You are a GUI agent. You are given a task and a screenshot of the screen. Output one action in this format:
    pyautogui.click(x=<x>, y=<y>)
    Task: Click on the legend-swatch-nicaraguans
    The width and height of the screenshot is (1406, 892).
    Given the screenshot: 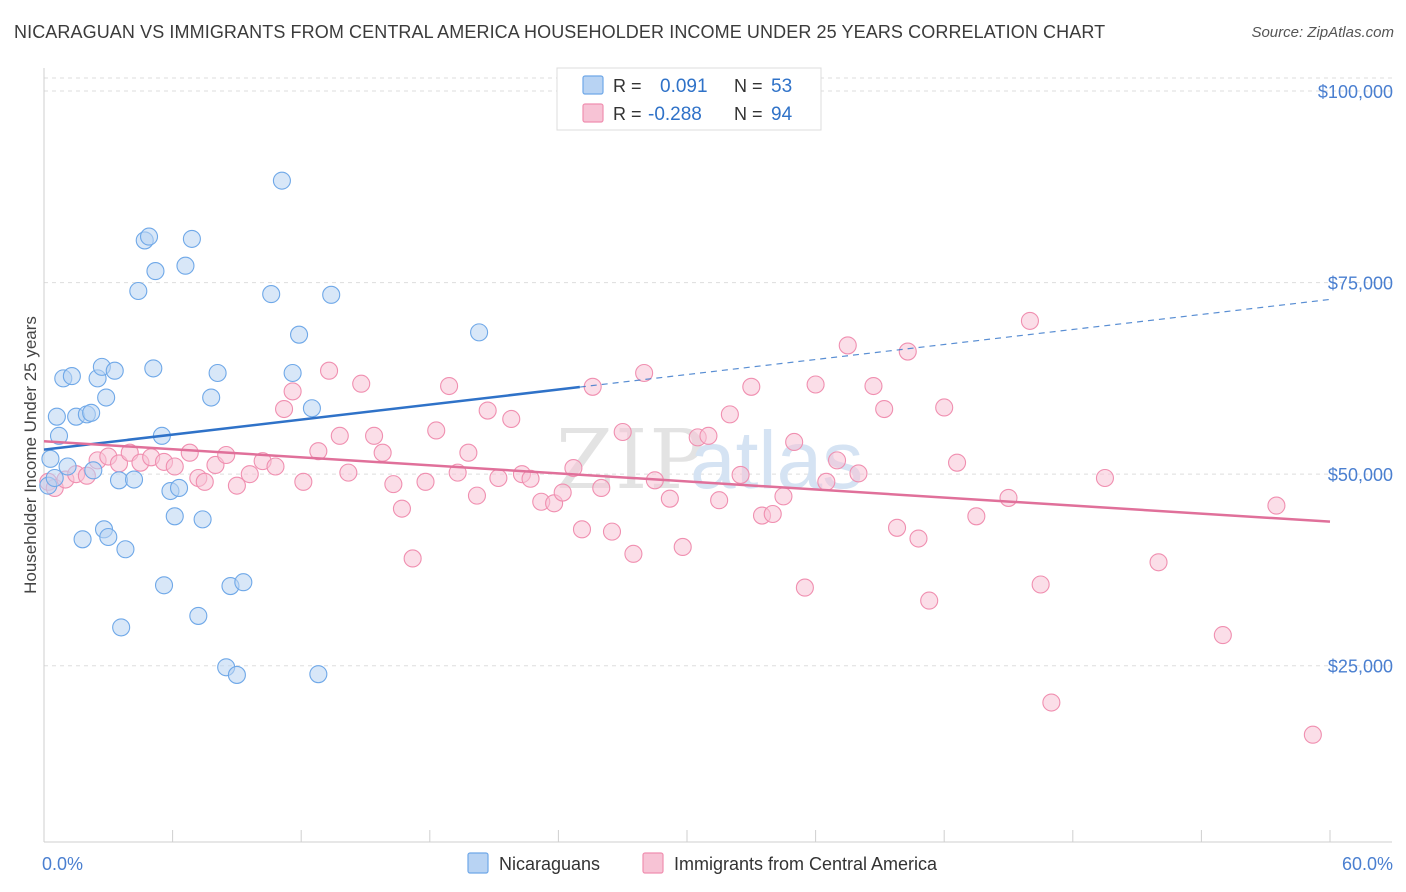 What is the action you would take?
    pyautogui.click(x=593, y=85)
    